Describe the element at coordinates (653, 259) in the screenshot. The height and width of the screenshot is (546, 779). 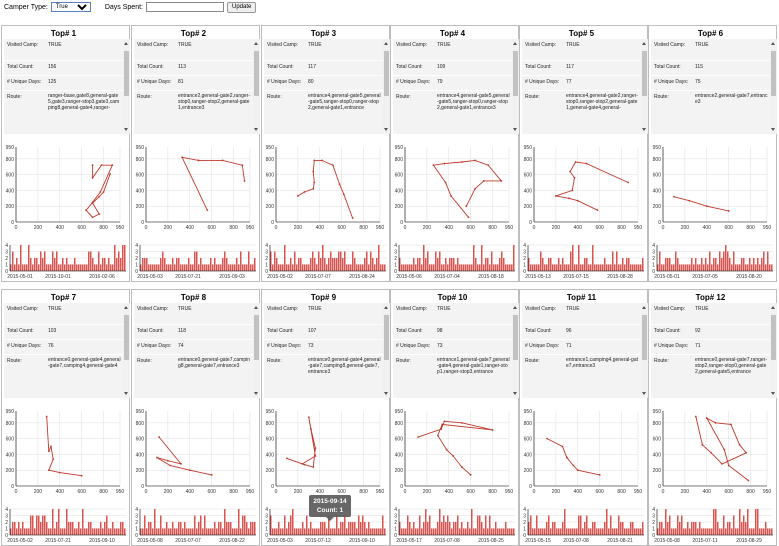
I see `hist-y-tick-label: 2` at that location.